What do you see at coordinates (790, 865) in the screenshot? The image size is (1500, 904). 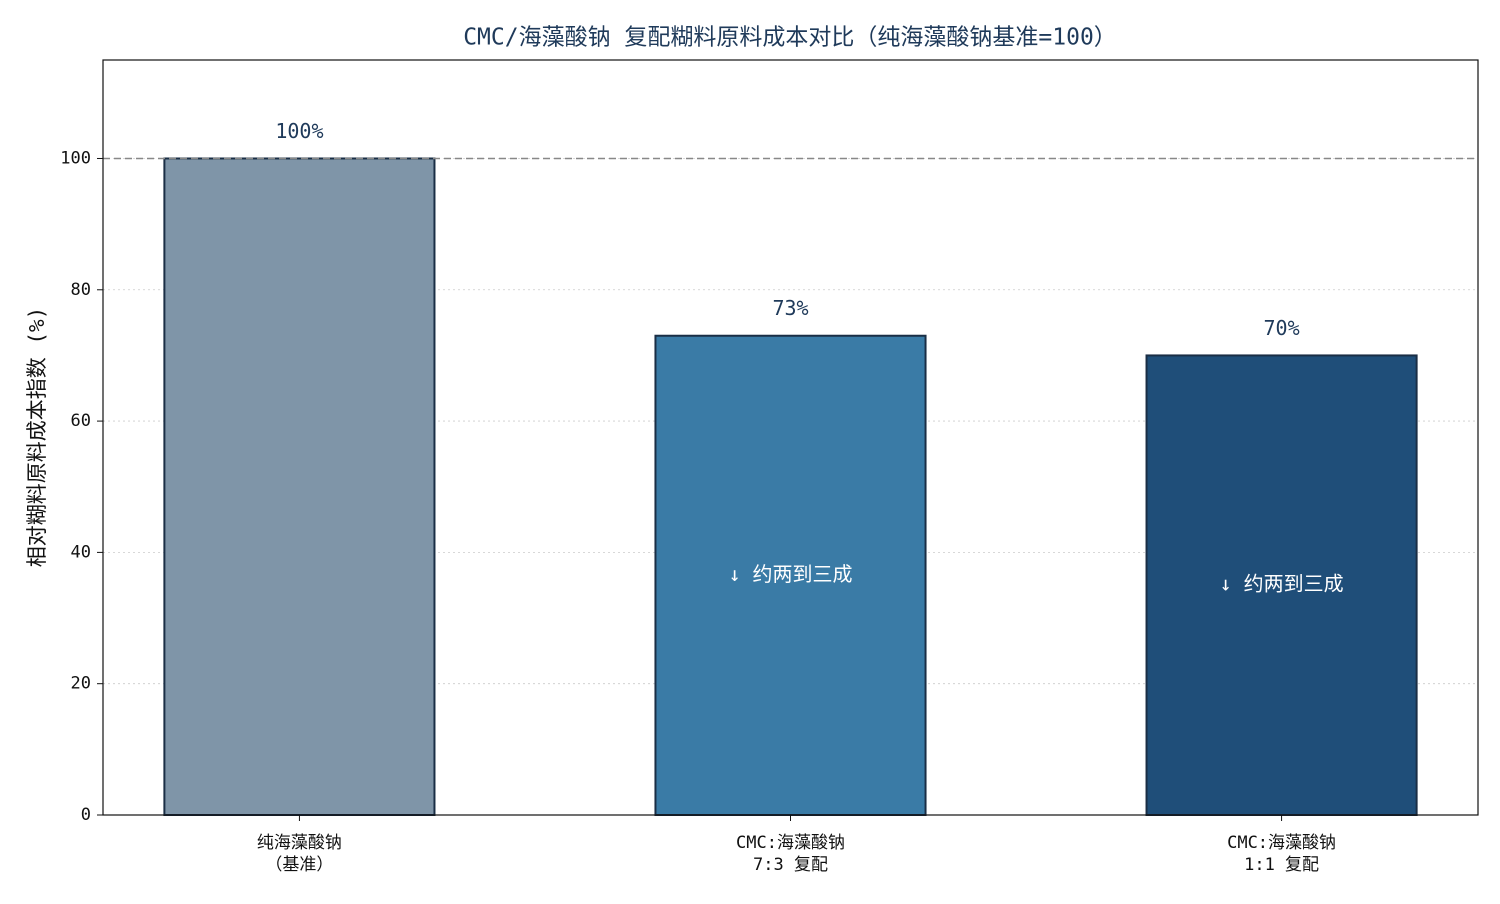 I see `x-tick-label-line: 7:3 复配` at bounding box center [790, 865].